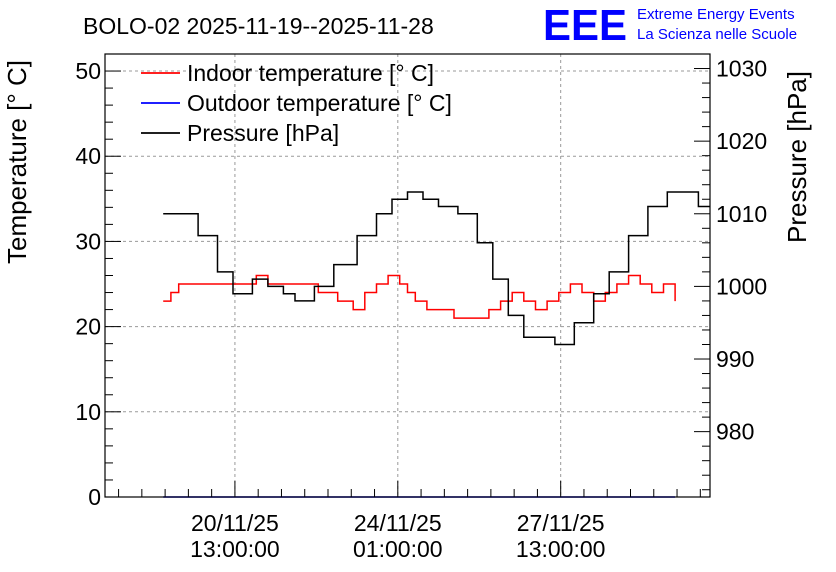 The height and width of the screenshot is (572, 836). I want to click on x-tick-label-date: 27/11/25, so click(561, 523).